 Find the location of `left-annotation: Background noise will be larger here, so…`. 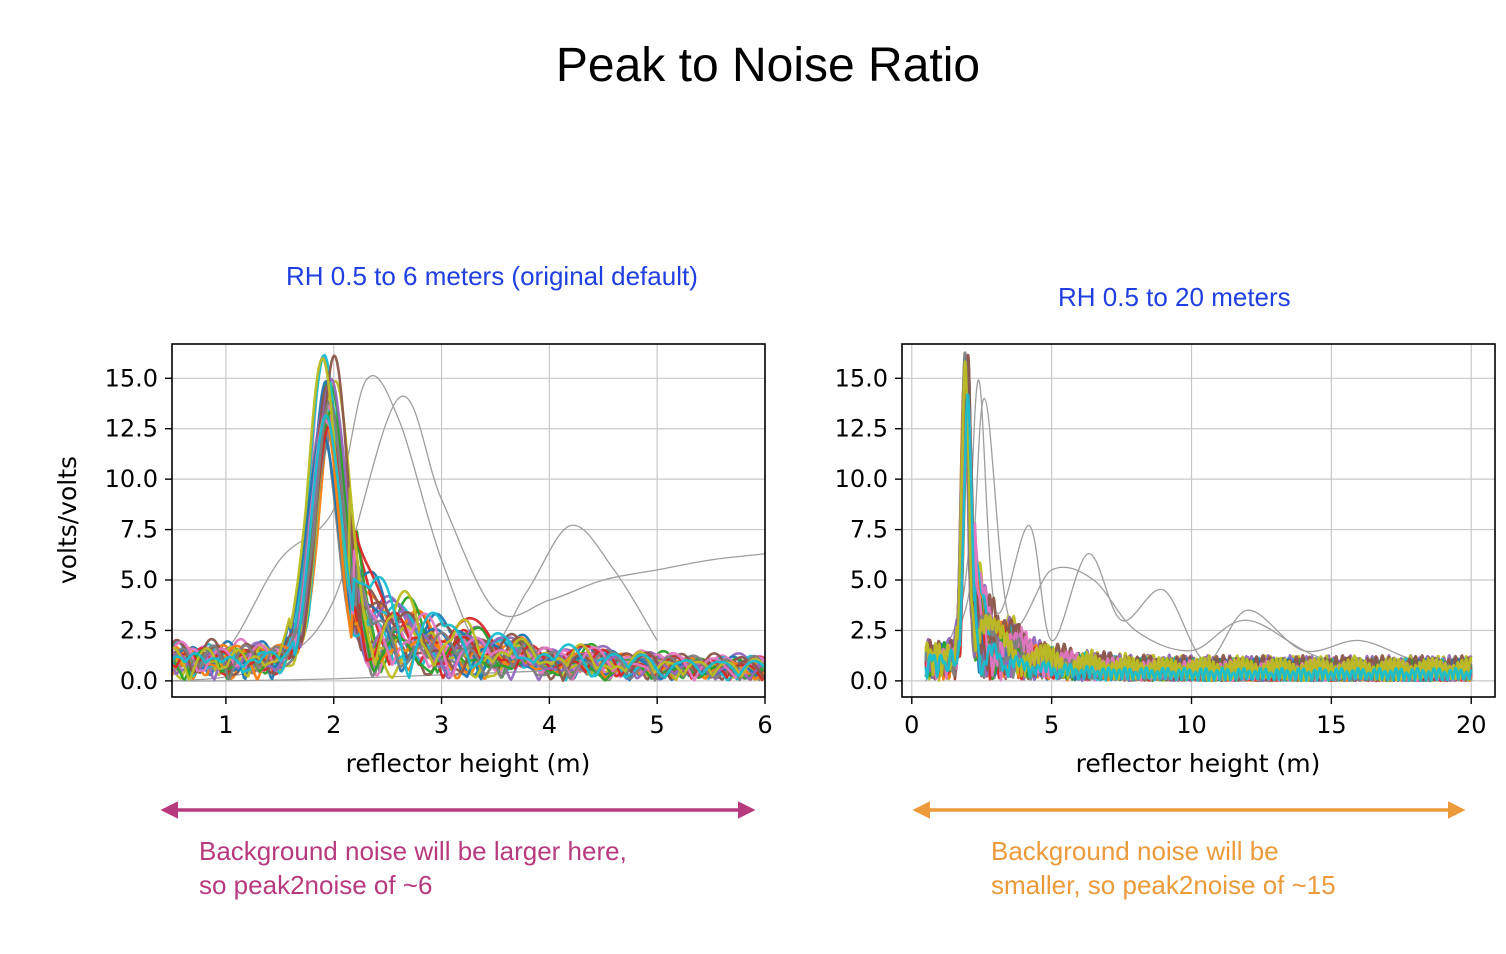

left-annotation: Background noise will be larger here, so… is located at coordinates (413, 868).